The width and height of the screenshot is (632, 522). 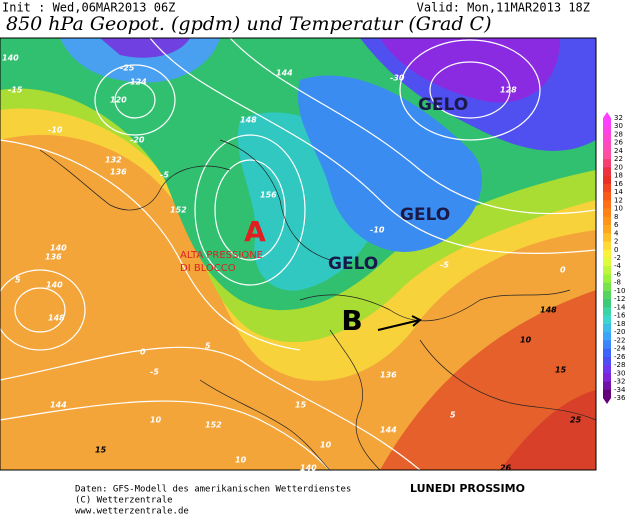 What do you see at coordinates (113, 160) in the screenshot?
I see `contour-label: 132` at bounding box center [113, 160].